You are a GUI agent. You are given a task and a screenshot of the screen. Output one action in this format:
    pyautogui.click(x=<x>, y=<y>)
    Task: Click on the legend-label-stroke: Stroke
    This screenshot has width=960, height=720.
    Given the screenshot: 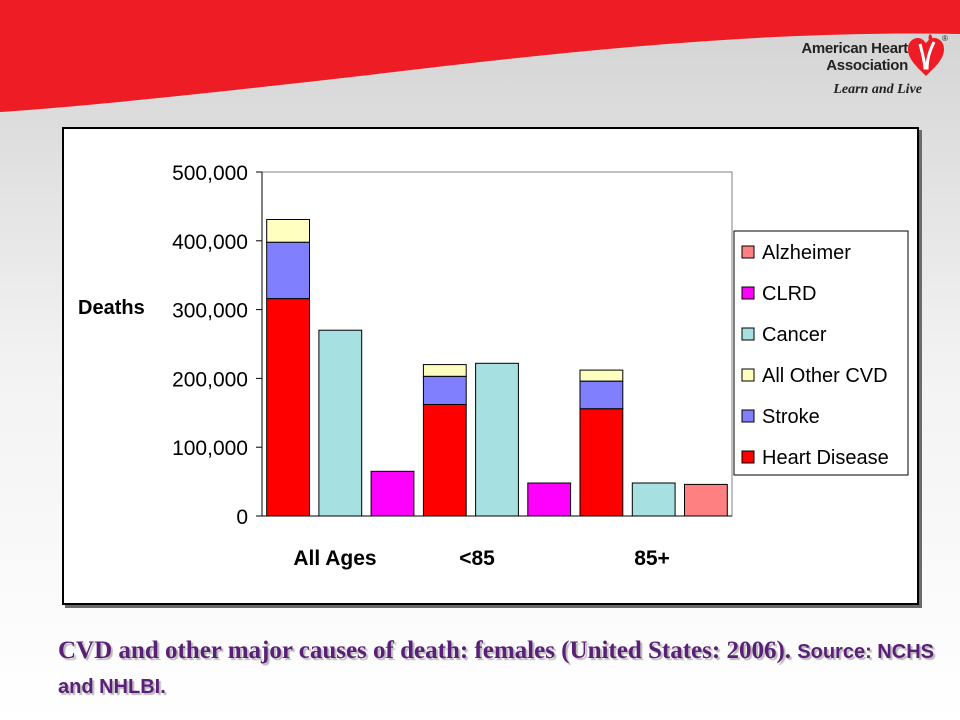 What is the action you would take?
    pyautogui.click(x=791, y=417)
    